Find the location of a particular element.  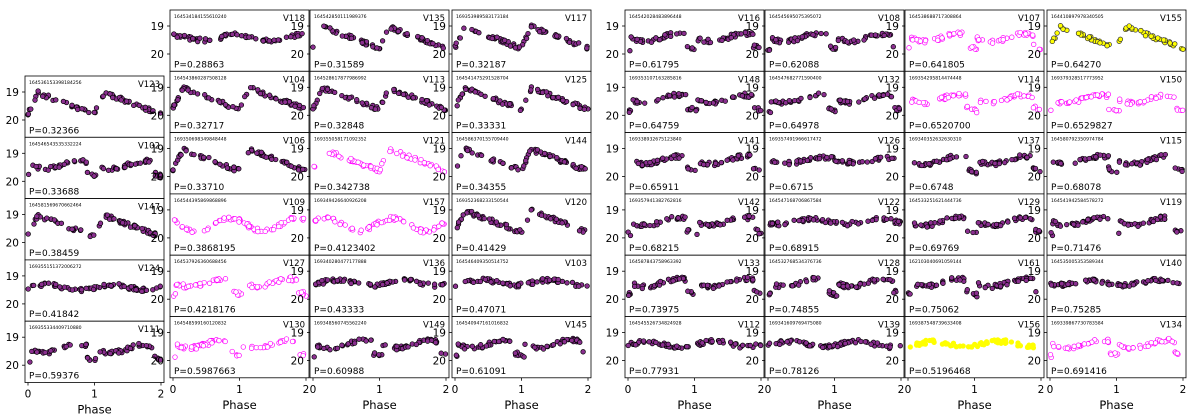

period-label: P=0.6520700 is located at coordinates (940, 127).